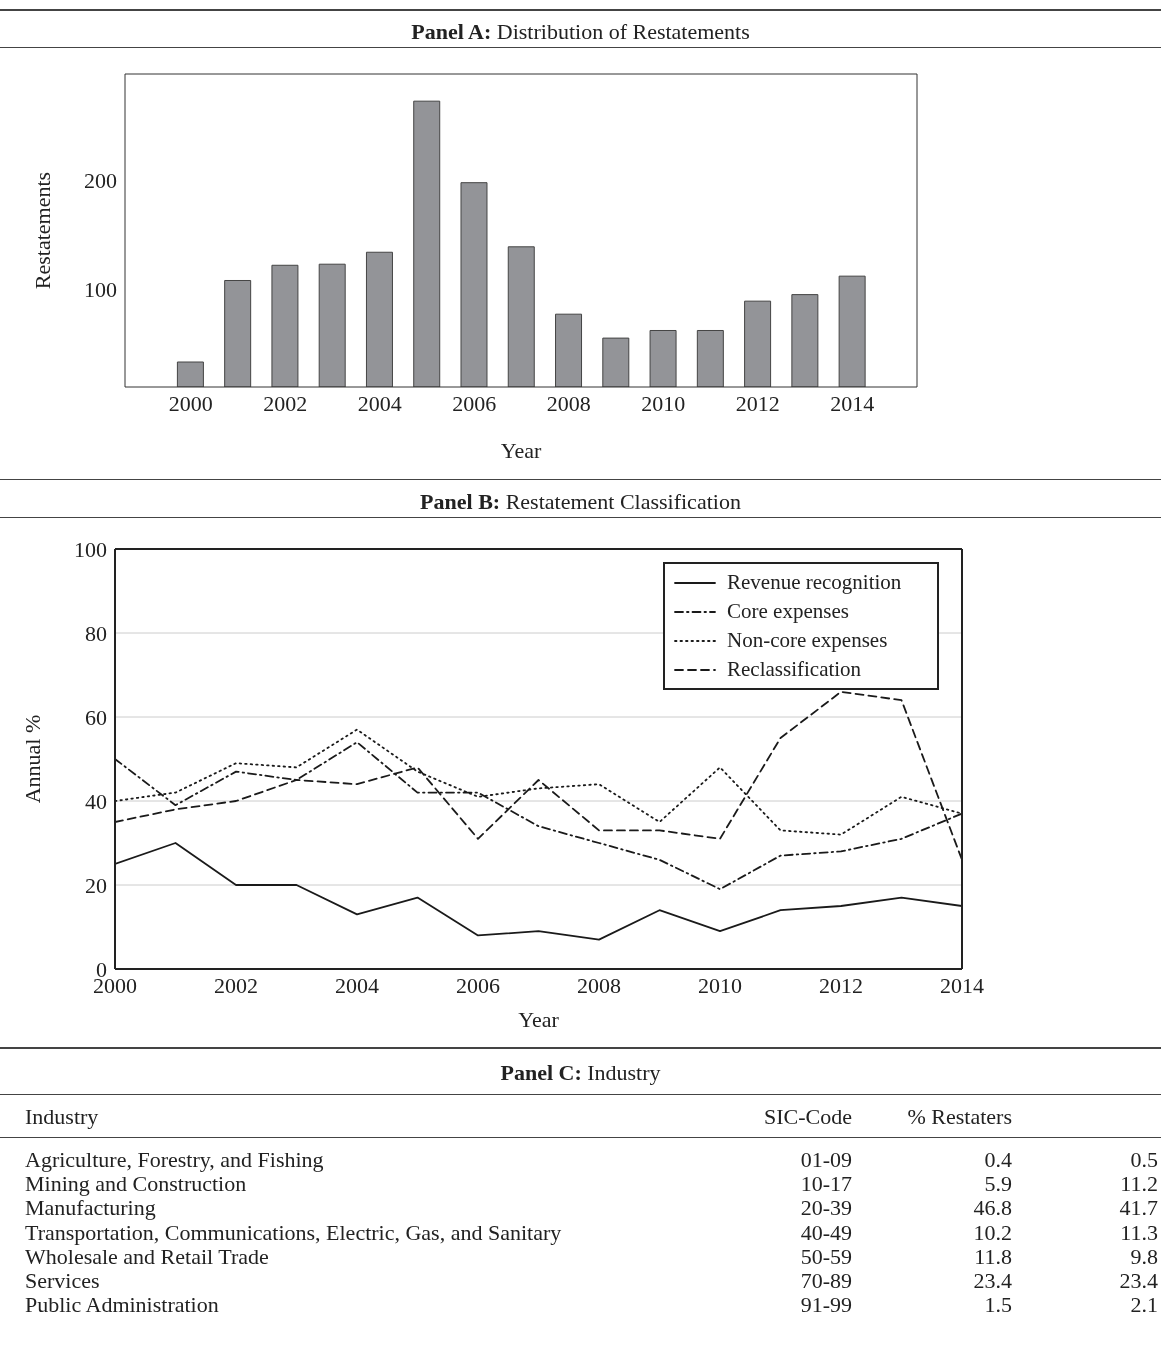  Describe the element at coordinates (32, 759) in the screenshot. I see `y-axis-title: Annual %` at that location.